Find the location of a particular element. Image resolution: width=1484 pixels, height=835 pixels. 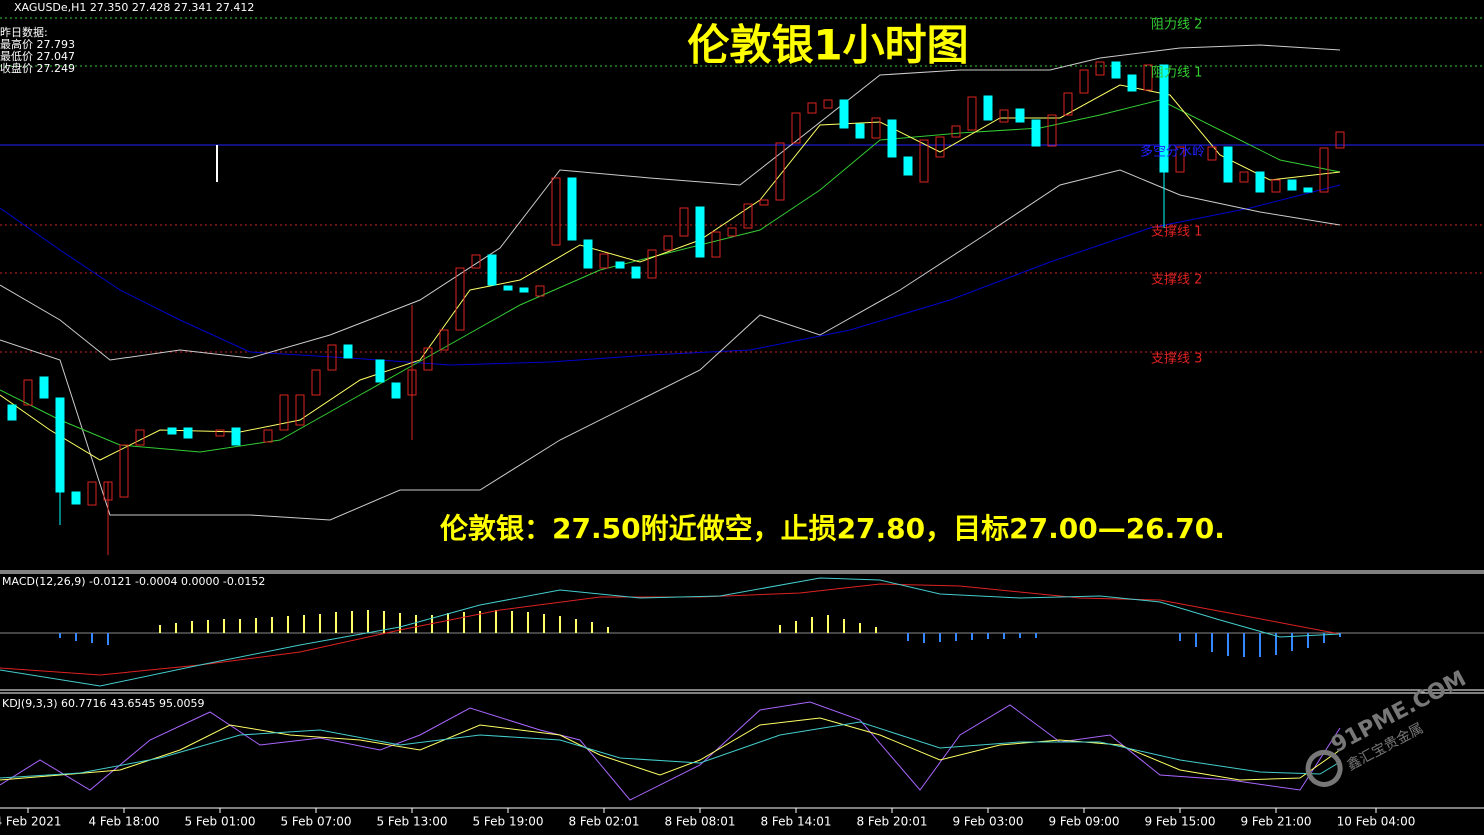

x-tick-label: 9 Feb 15:00 is located at coordinates (1179, 822).